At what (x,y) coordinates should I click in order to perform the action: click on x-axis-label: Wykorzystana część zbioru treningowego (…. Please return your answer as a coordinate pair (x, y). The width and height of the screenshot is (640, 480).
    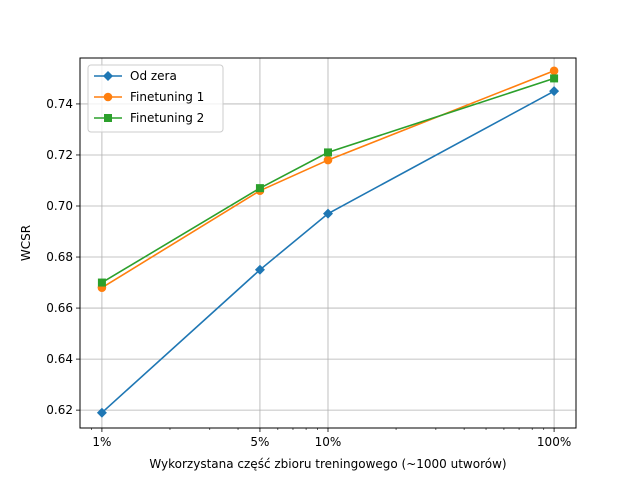
    Looking at the image, I should click on (327, 464).